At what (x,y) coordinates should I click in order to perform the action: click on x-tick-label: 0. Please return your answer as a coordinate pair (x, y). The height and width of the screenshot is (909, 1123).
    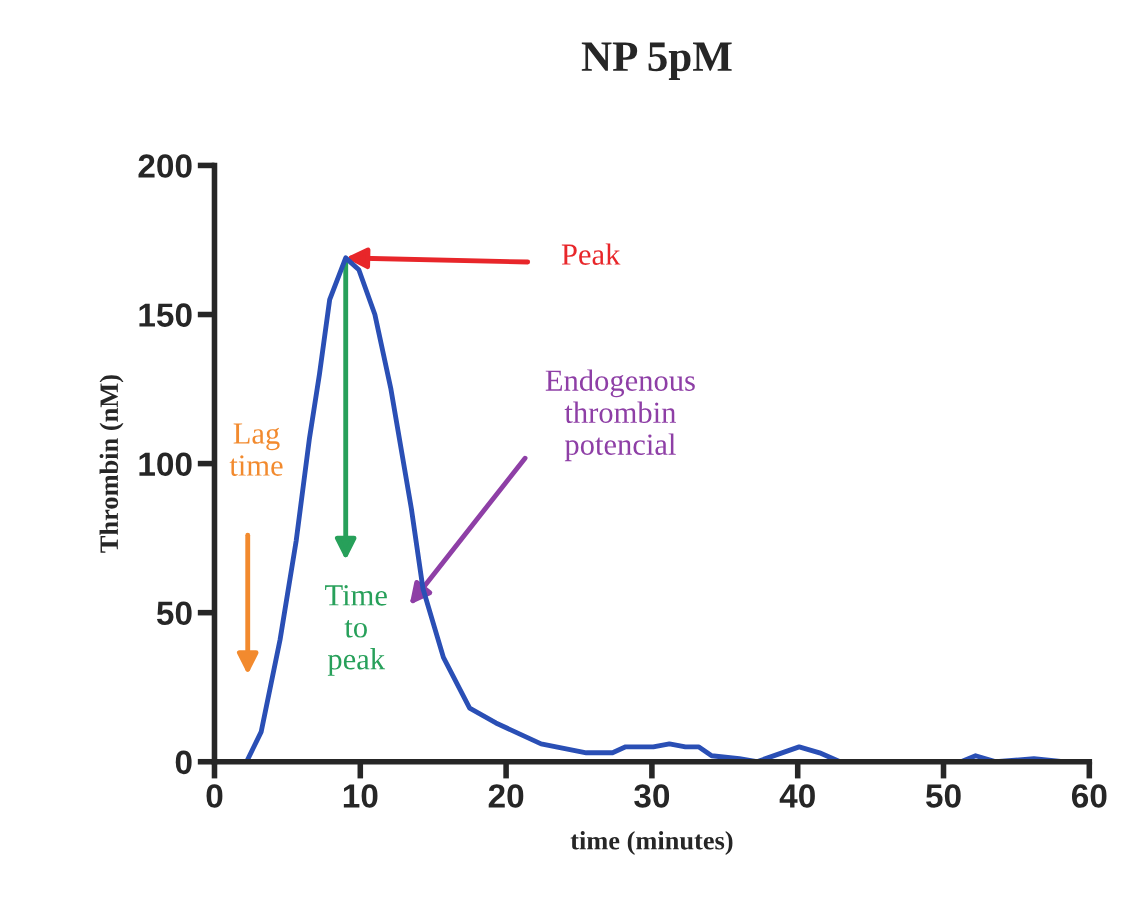
    Looking at the image, I should click on (214, 796).